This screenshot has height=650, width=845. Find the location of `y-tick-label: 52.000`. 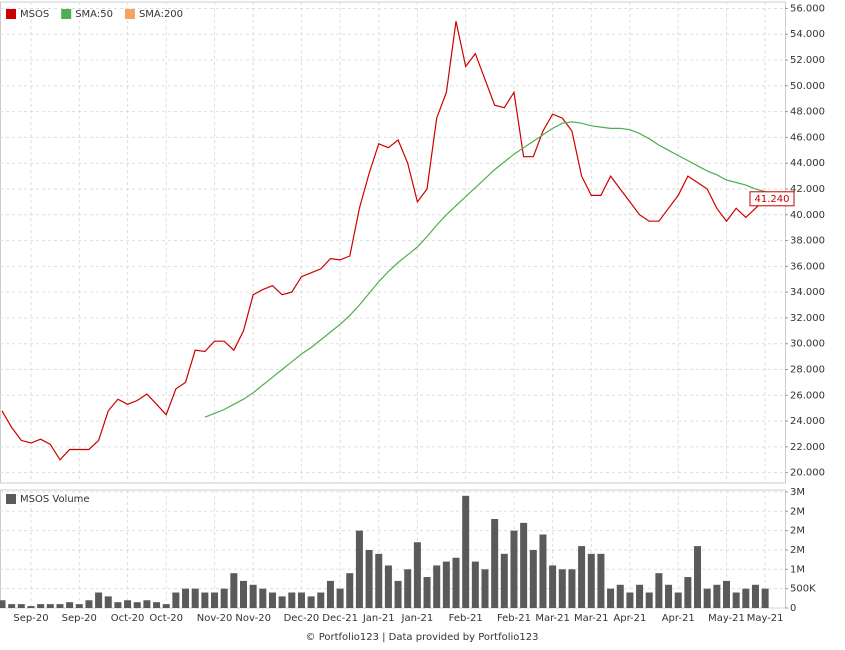

y-tick-label: 52.000 is located at coordinates (807, 60).